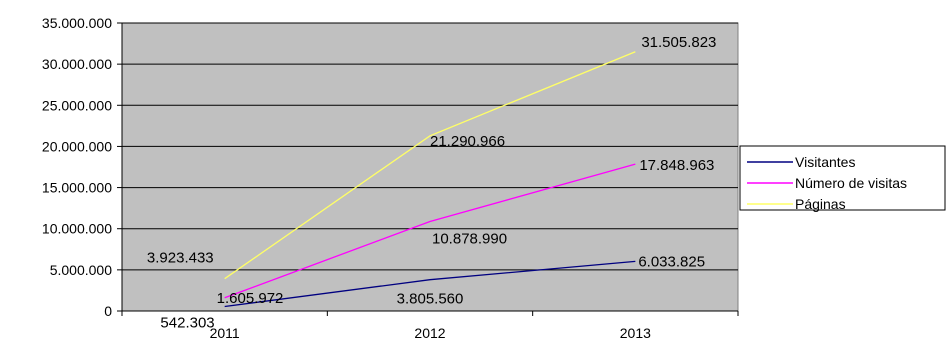 This screenshot has width=947, height=344. I want to click on y-tick-label: 30.000.000, so click(77, 64).